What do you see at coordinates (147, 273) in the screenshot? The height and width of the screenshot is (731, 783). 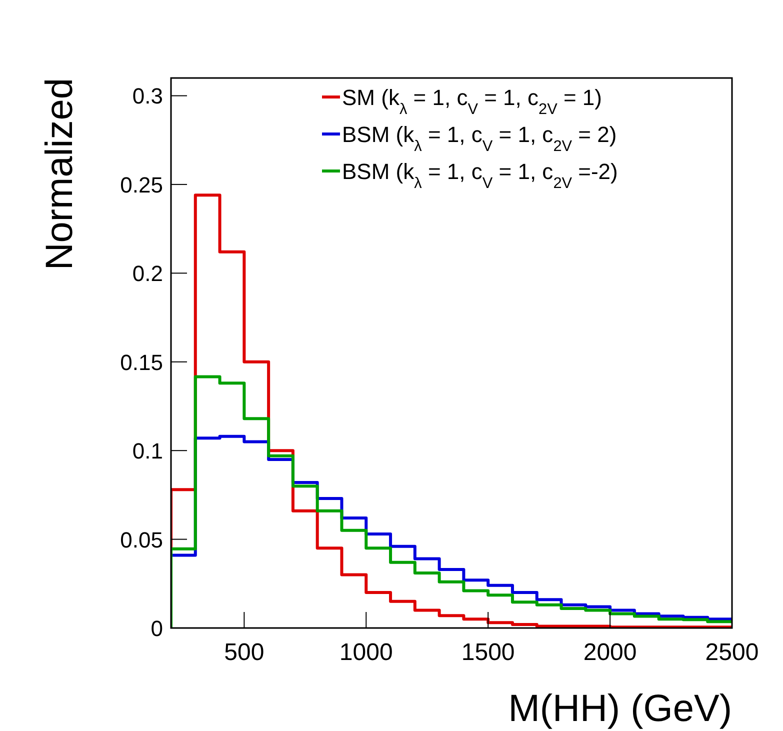 I see `y-tick-label: 0.2` at bounding box center [147, 273].